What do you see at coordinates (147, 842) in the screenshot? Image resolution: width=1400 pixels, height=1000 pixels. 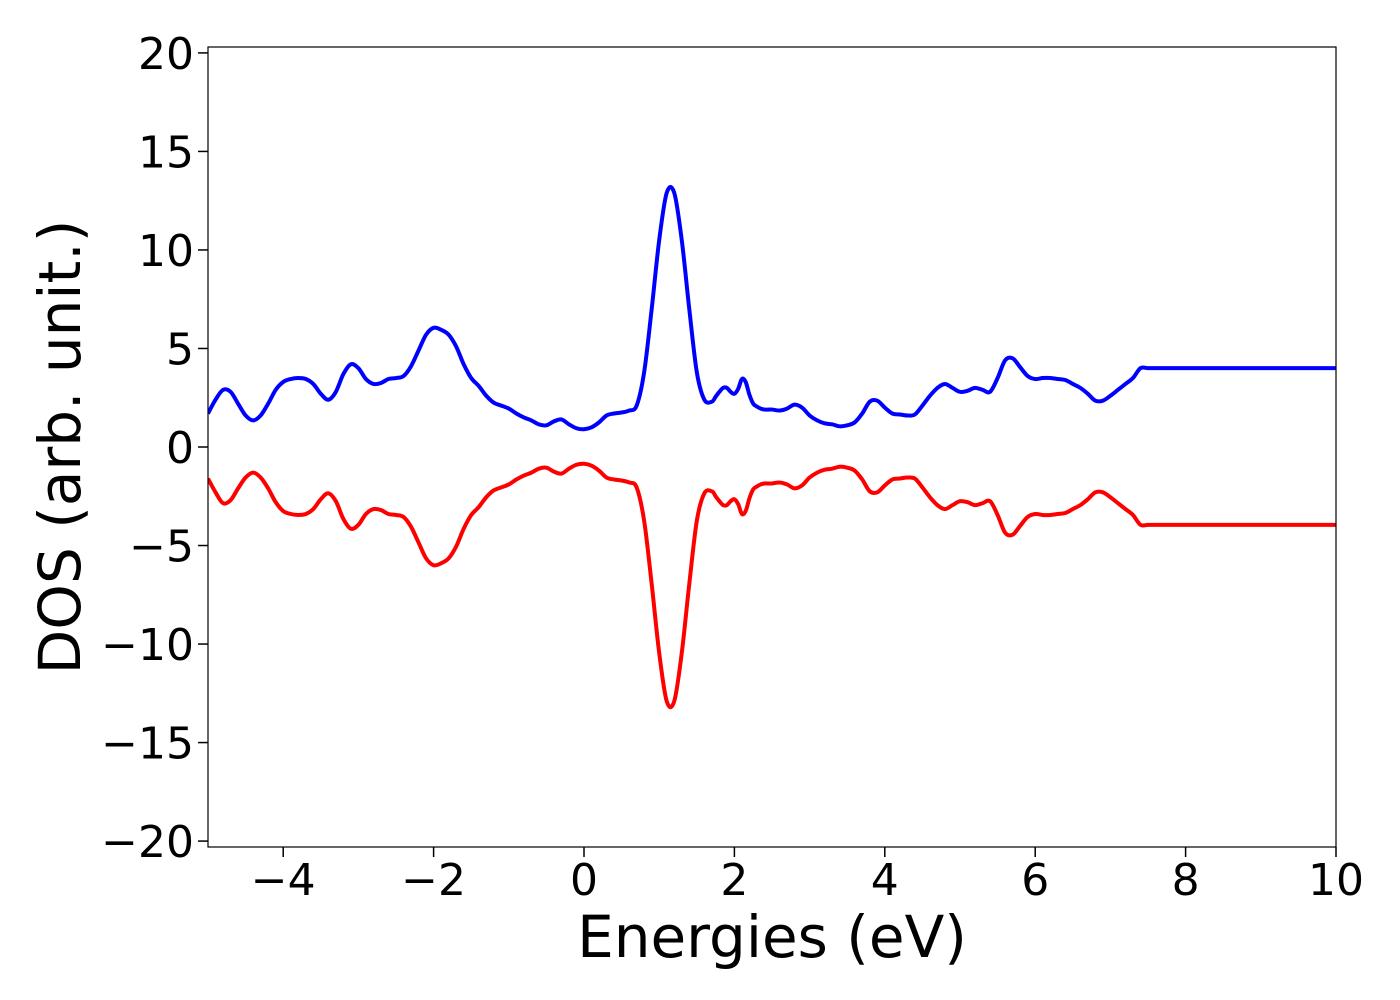 I see `y-tick-label: −20` at bounding box center [147, 842].